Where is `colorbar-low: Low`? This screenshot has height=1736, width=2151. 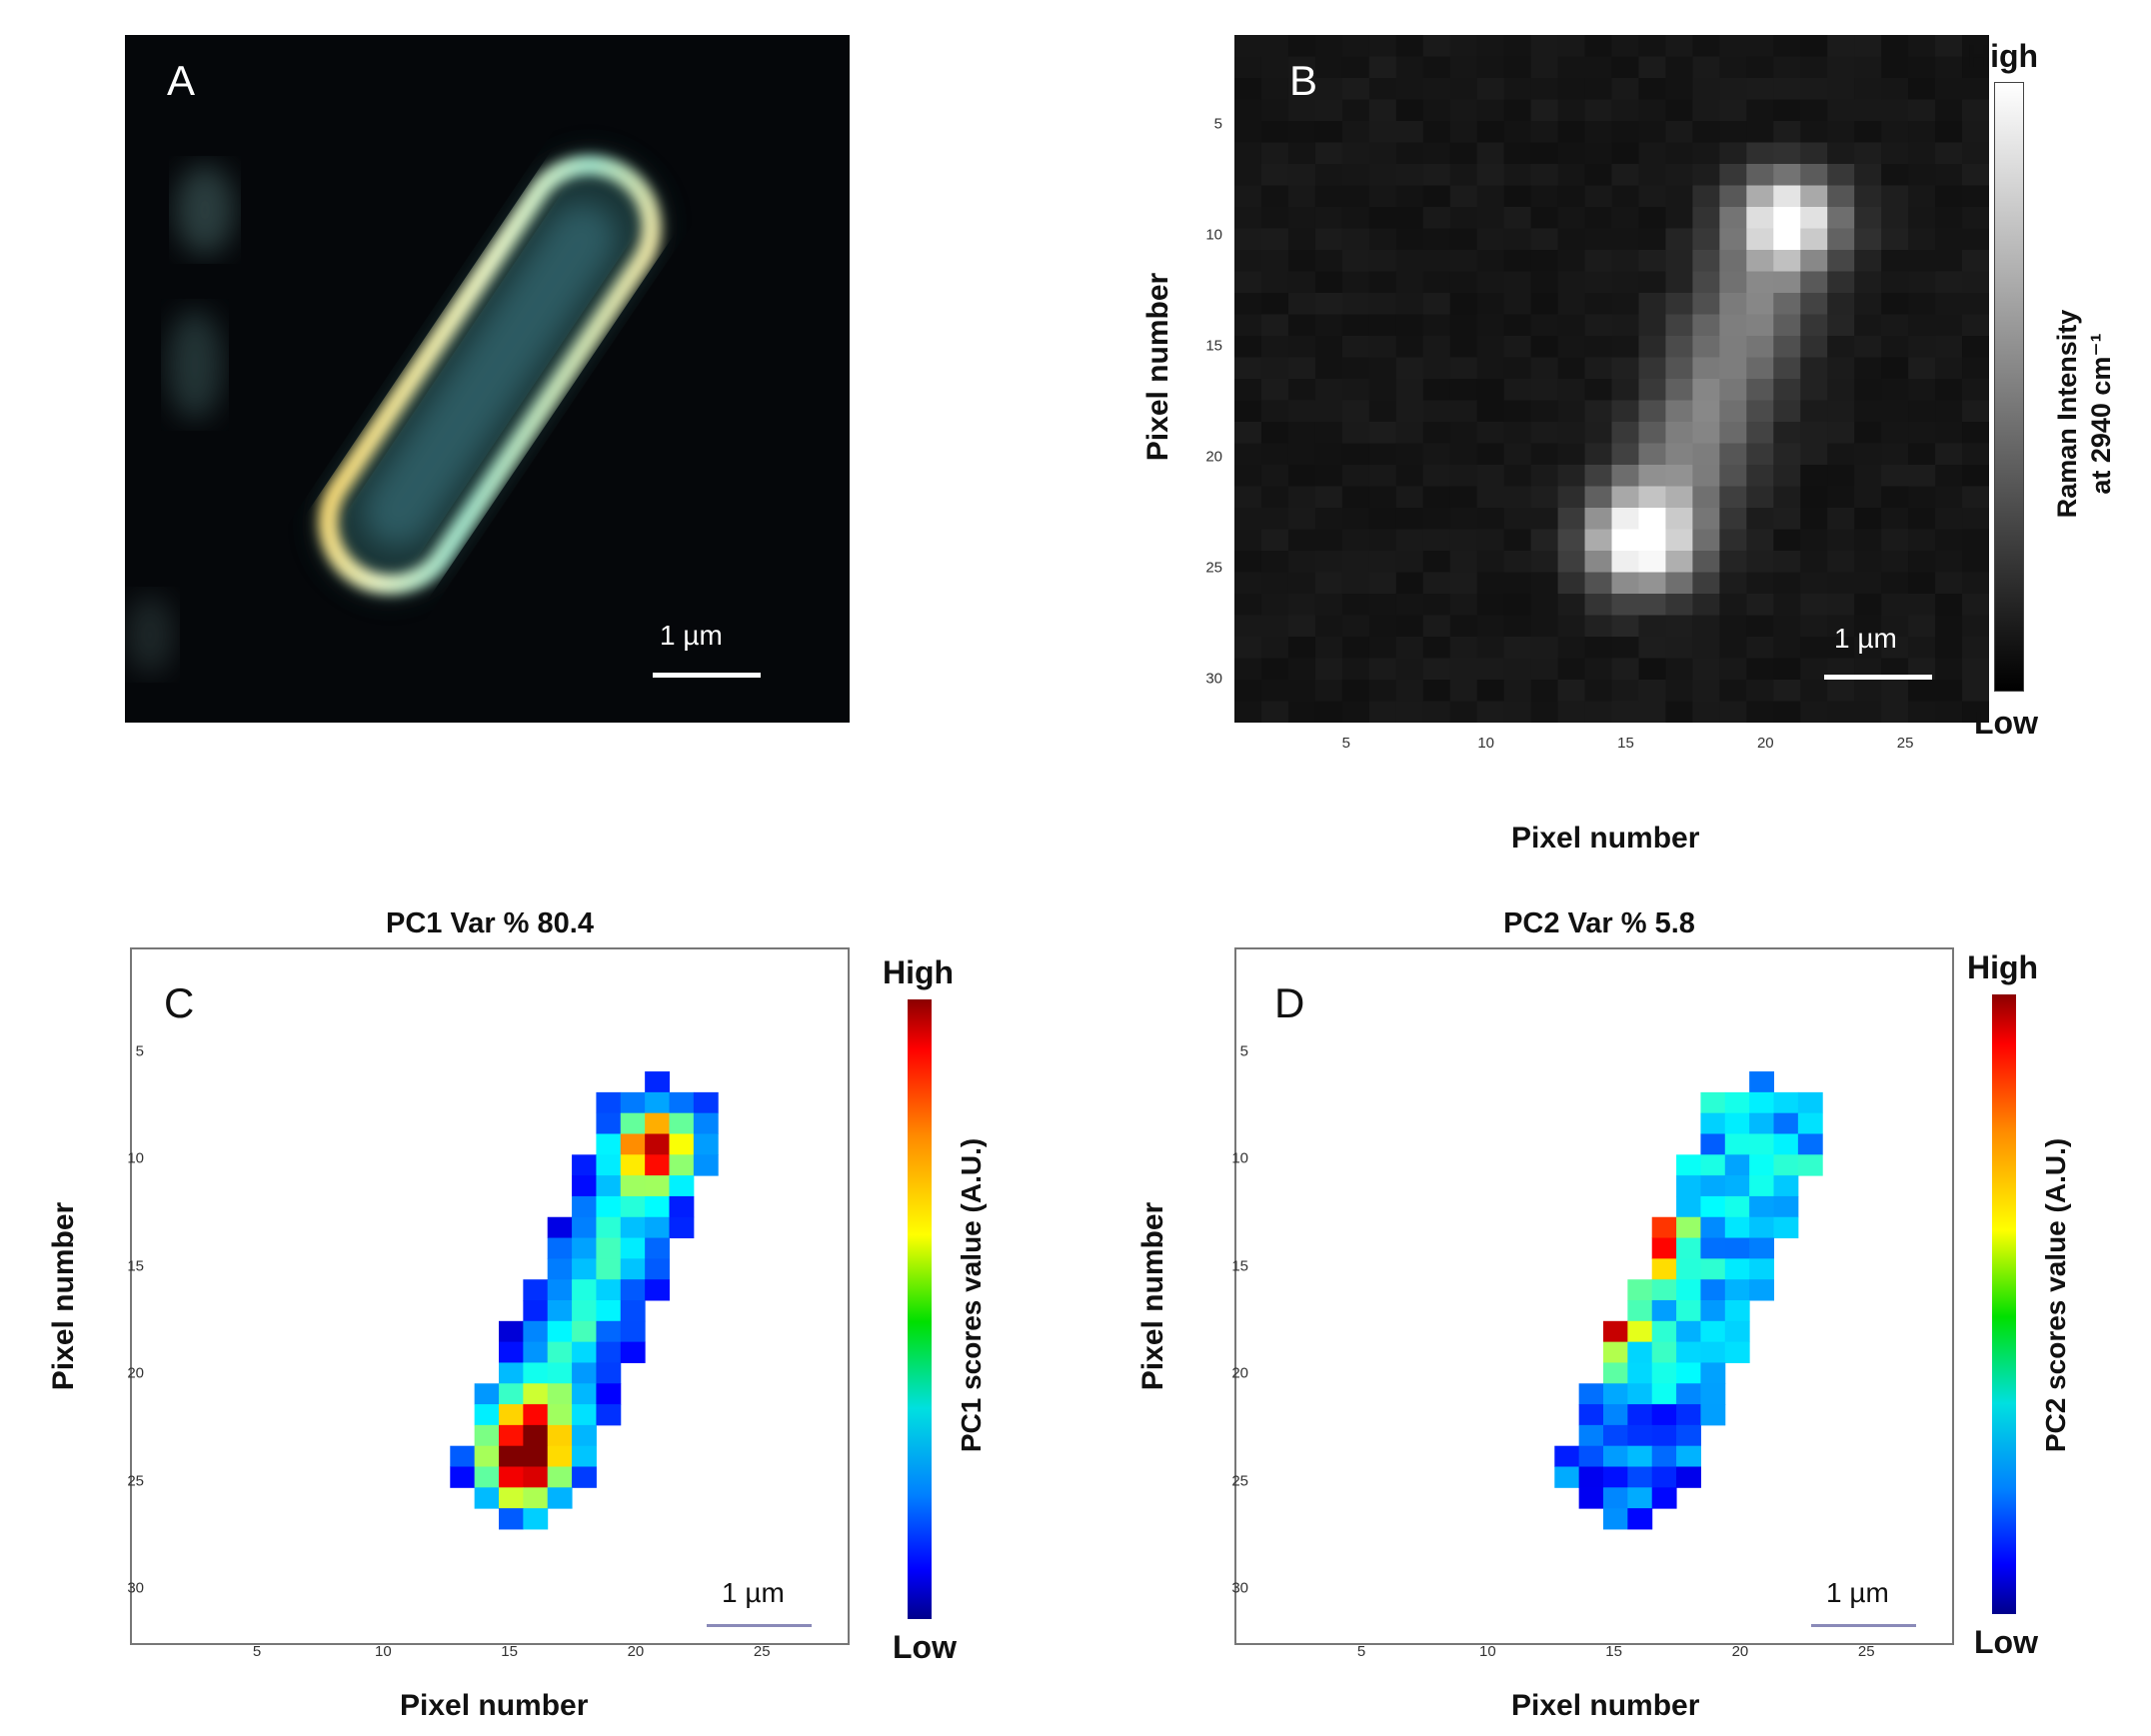
colorbar-low: Low is located at coordinates (2006, 723).